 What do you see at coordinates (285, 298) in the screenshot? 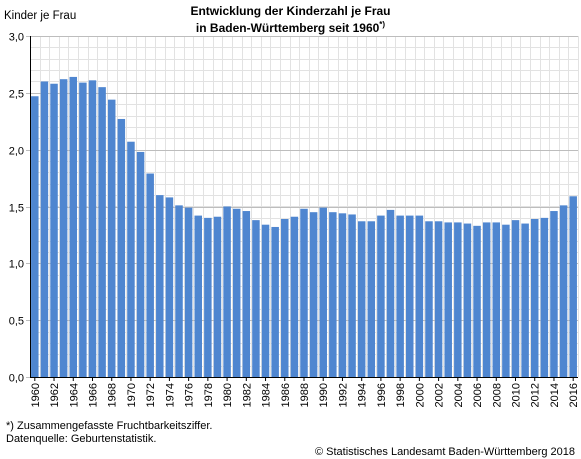
I see `bar-1986` at bounding box center [285, 298].